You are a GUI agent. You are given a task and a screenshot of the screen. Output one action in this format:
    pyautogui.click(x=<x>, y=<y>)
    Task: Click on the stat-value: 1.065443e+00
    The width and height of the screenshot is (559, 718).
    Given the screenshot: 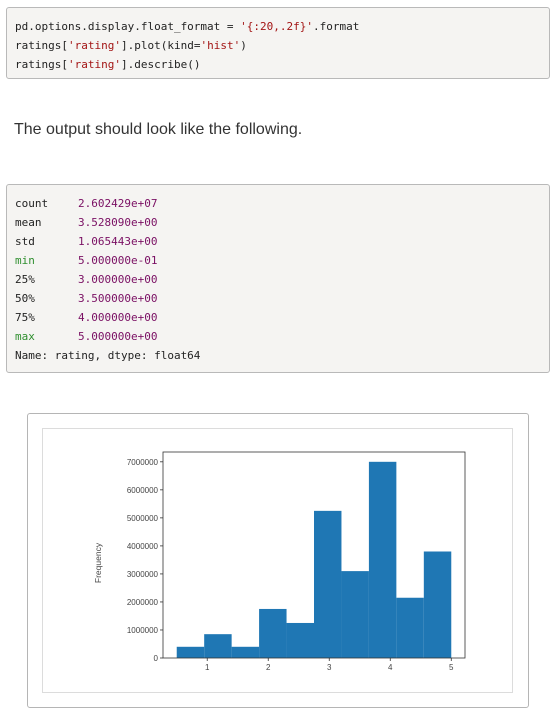 What is the action you would take?
    pyautogui.click(x=118, y=241)
    